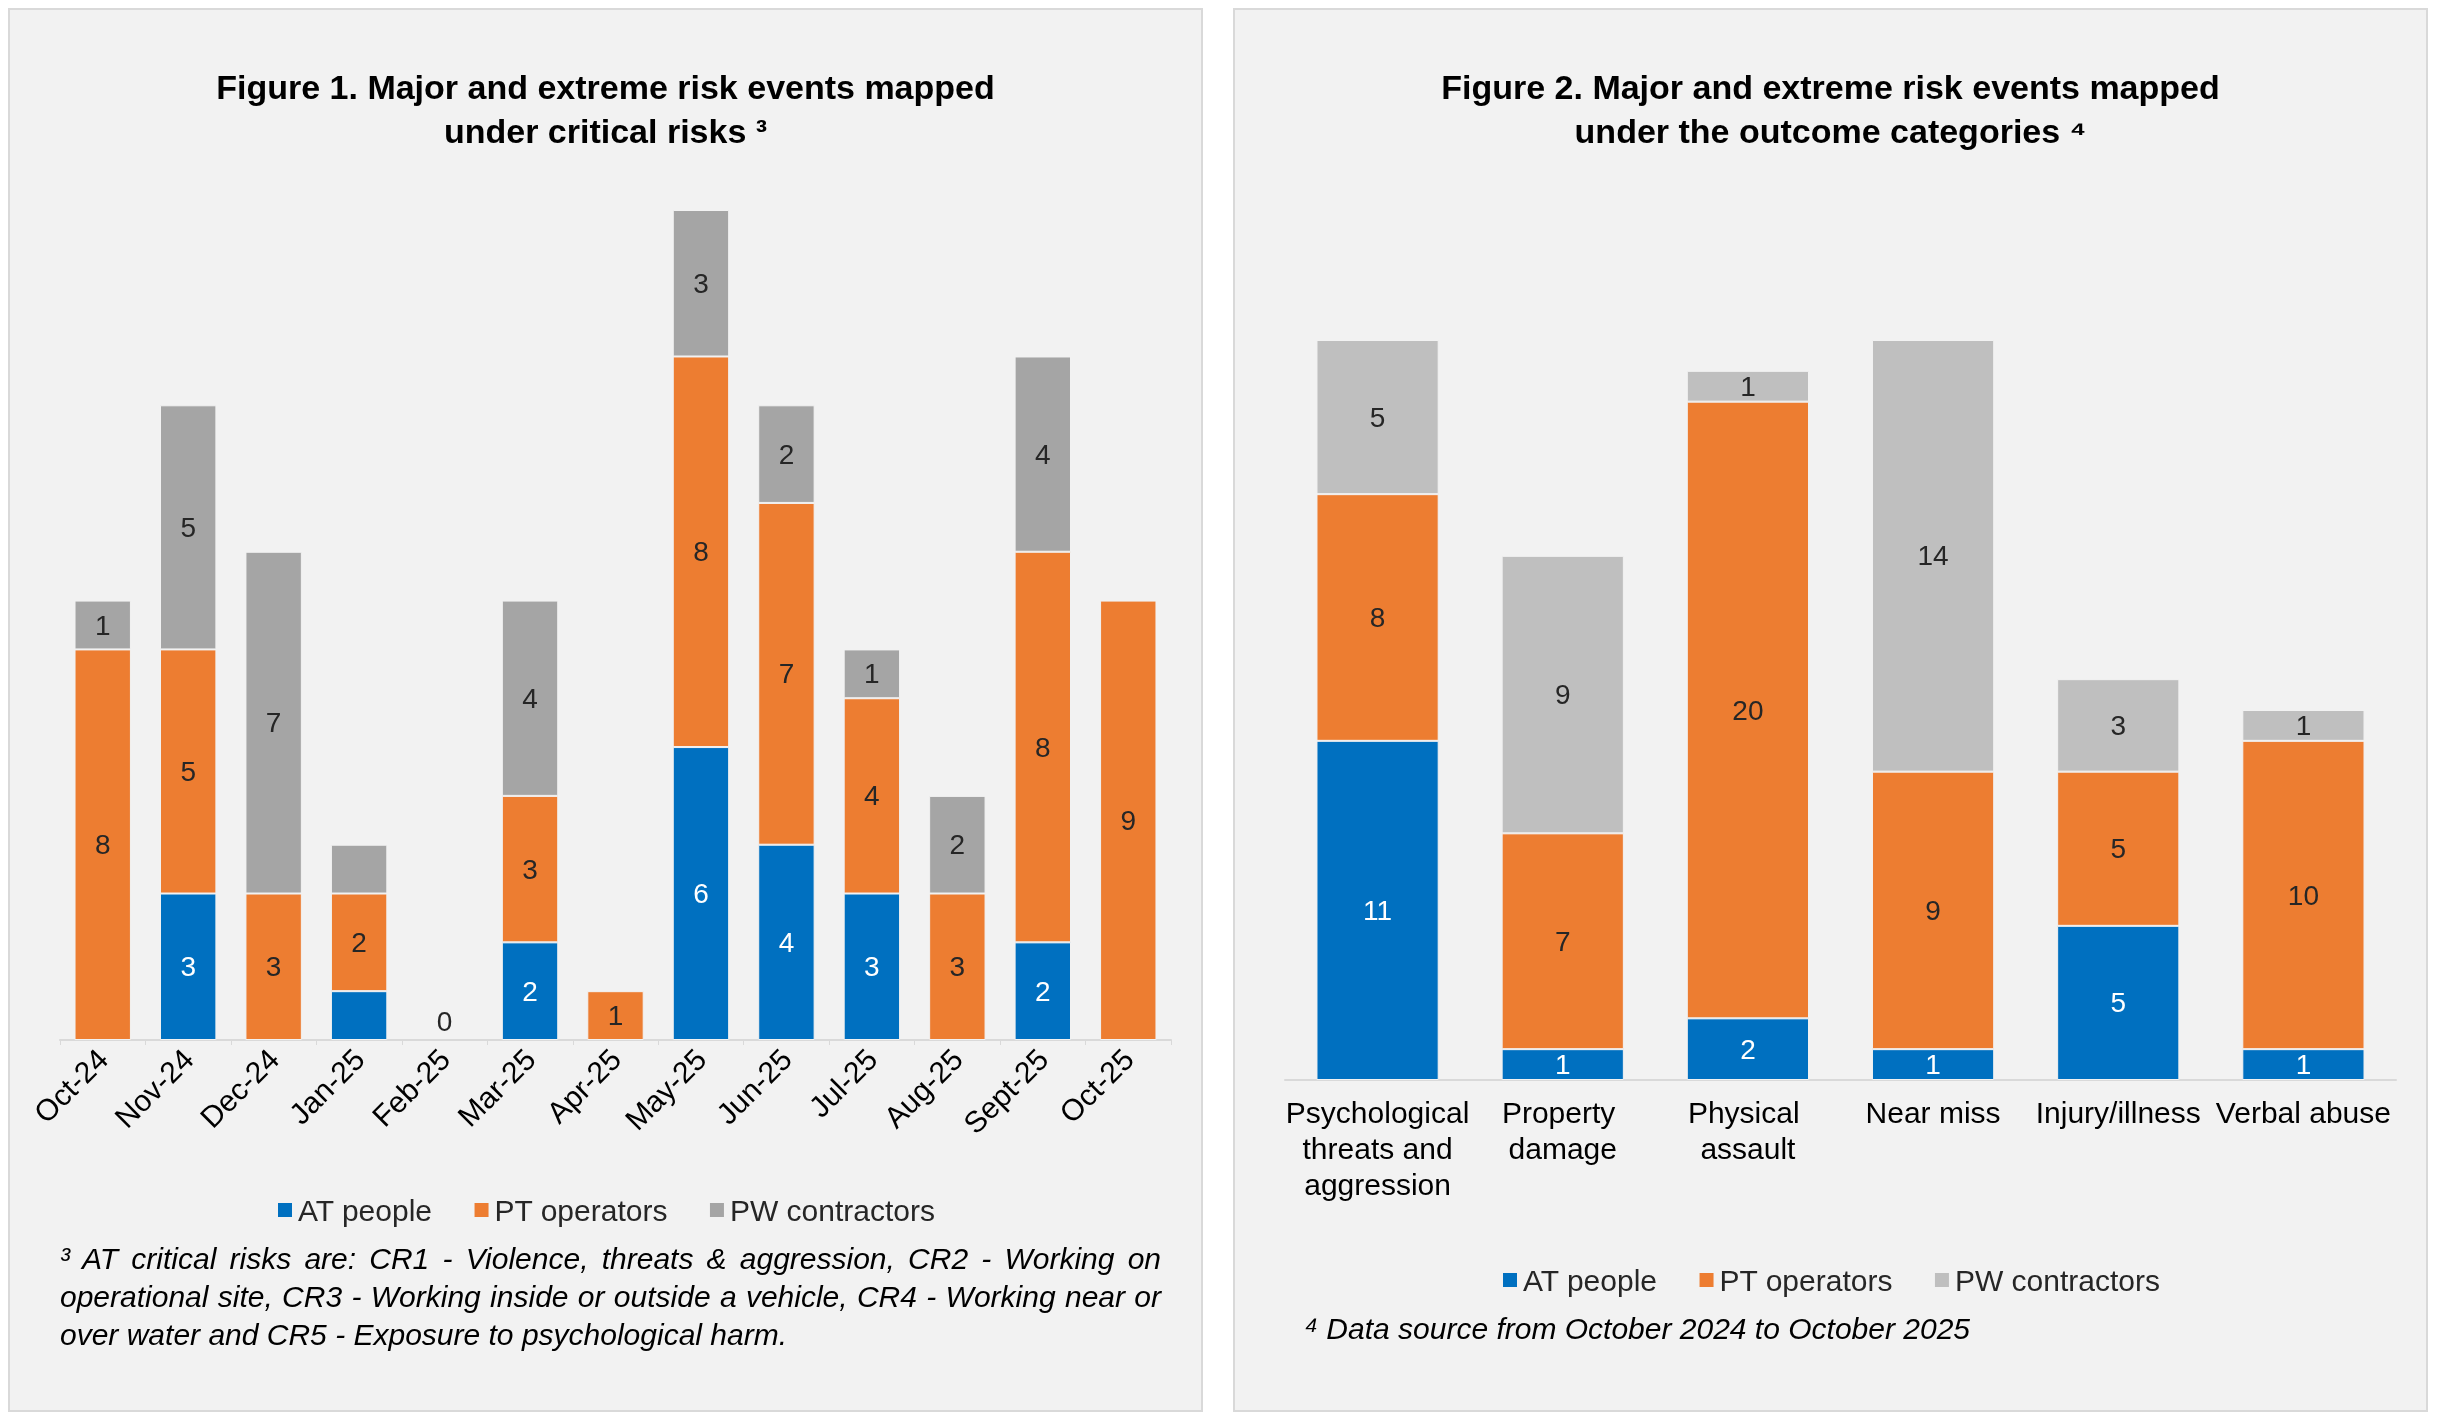 The image size is (2437, 1424). Describe the element at coordinates (611, 1297) in the screenshot. I see `text: ³ AT critical risks are: CR1 - Violence, threats & aggression, CR2 - Working on operational site, CR3 - Working inside or outside a vehicle, CR4 - Working near or over water and CR5 - Exposure to psychological harm.` at that location.